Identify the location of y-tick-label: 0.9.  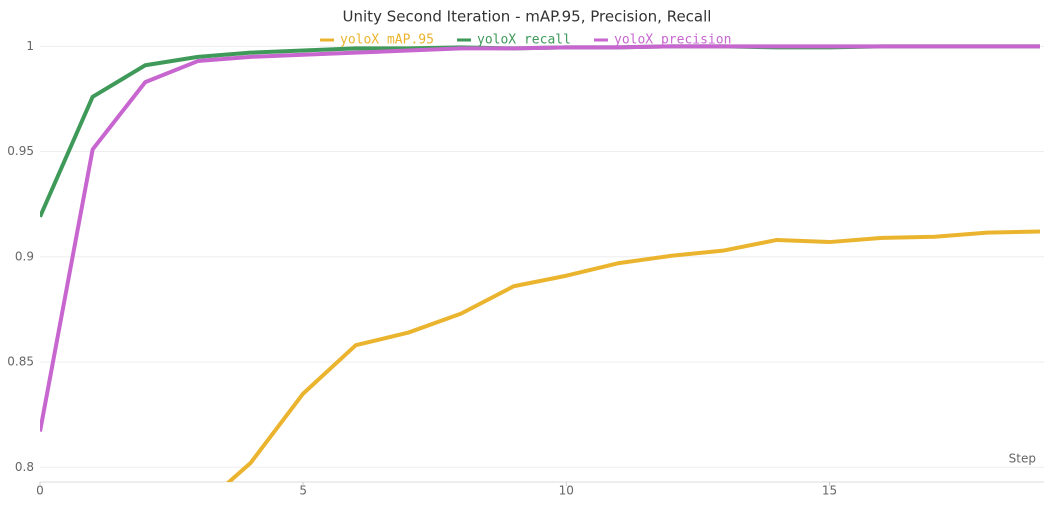
(24, 256).